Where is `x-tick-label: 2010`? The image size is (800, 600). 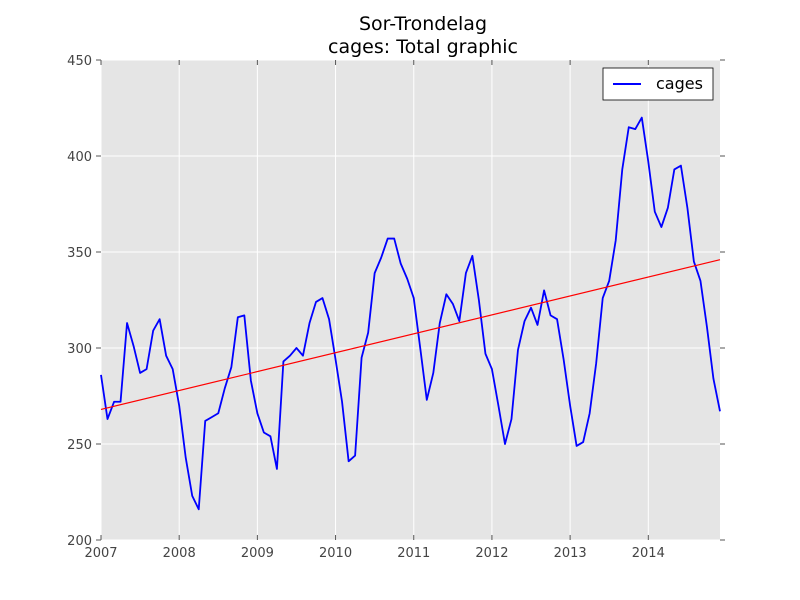
x-tick-label: 2010 is located at coordinates (335, 553).